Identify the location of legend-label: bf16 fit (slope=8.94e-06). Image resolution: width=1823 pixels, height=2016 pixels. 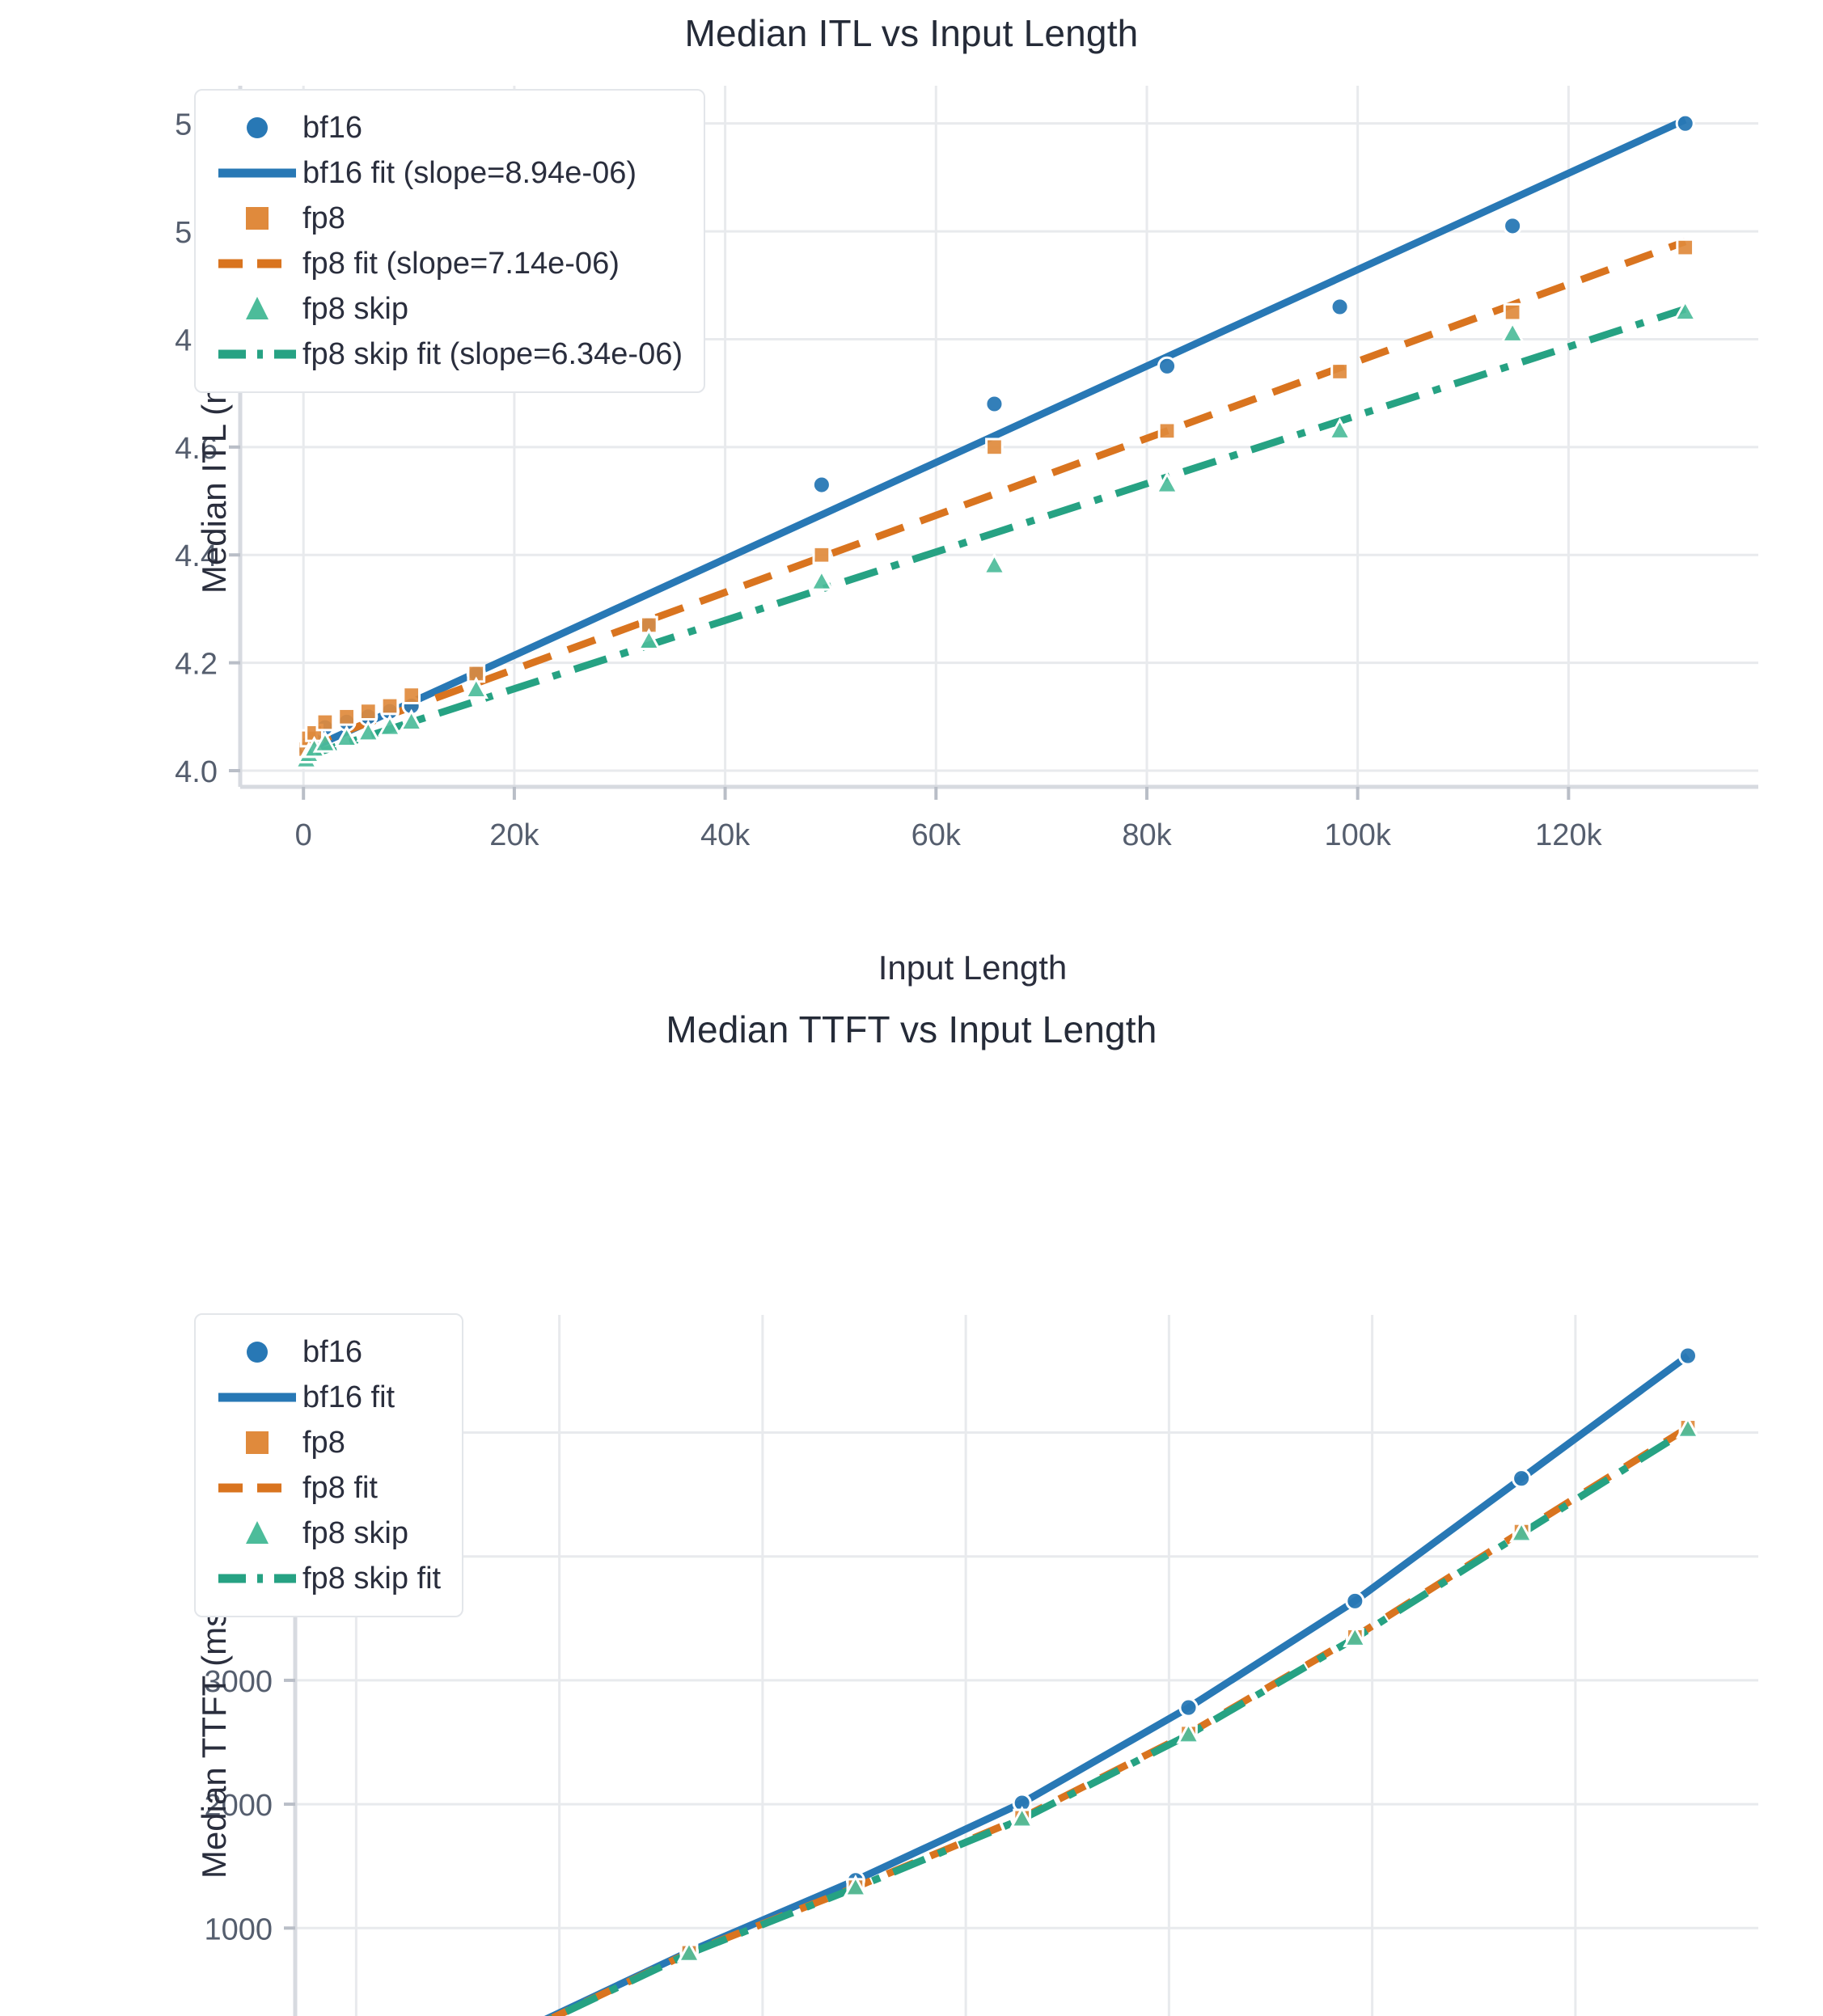
(469, 173).